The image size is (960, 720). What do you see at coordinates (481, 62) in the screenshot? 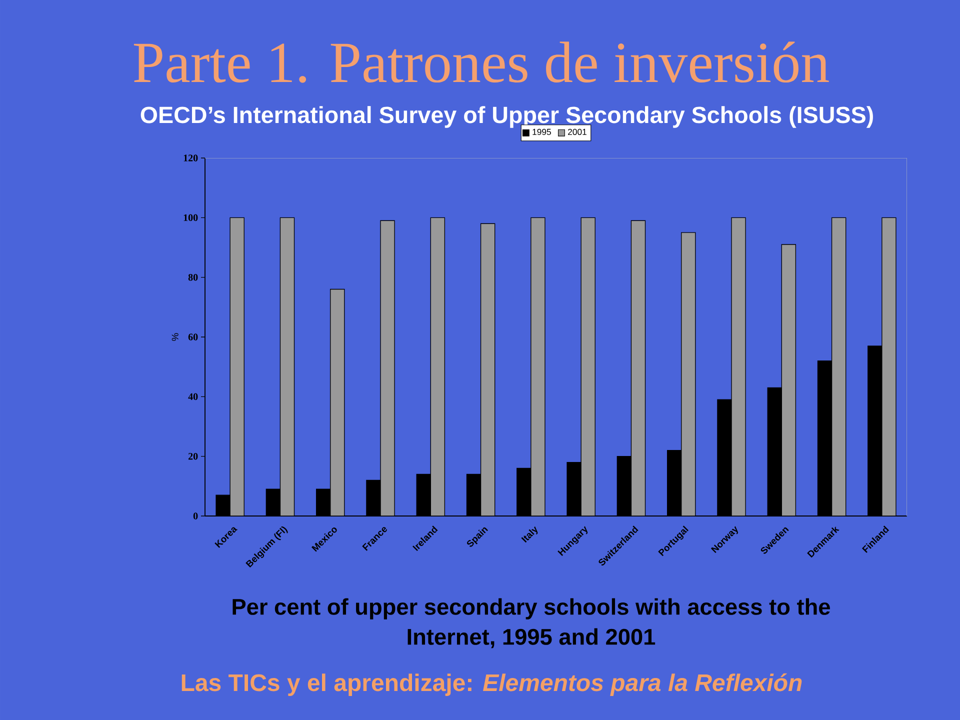
I see `chart-title: Parte 1. Patrones de inversión` at bounding box center [481, 62].